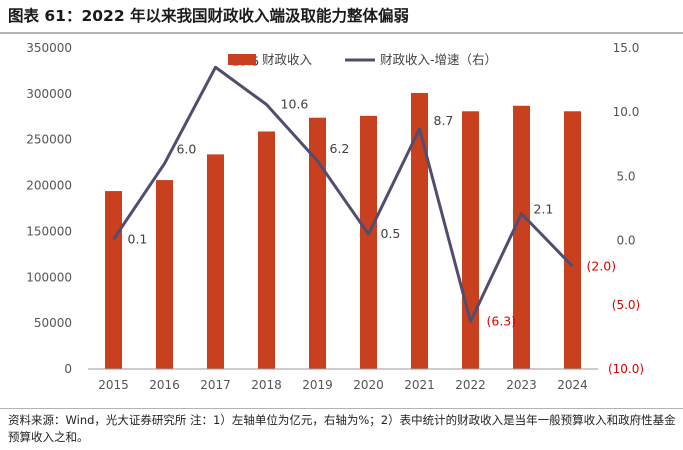 This screenshot has height=450, width=683. What do you see at coordinates (626, 369) in the screenshot?
I see `right-axis-tick-label: (10.0)` at bounding box center [626, 369].